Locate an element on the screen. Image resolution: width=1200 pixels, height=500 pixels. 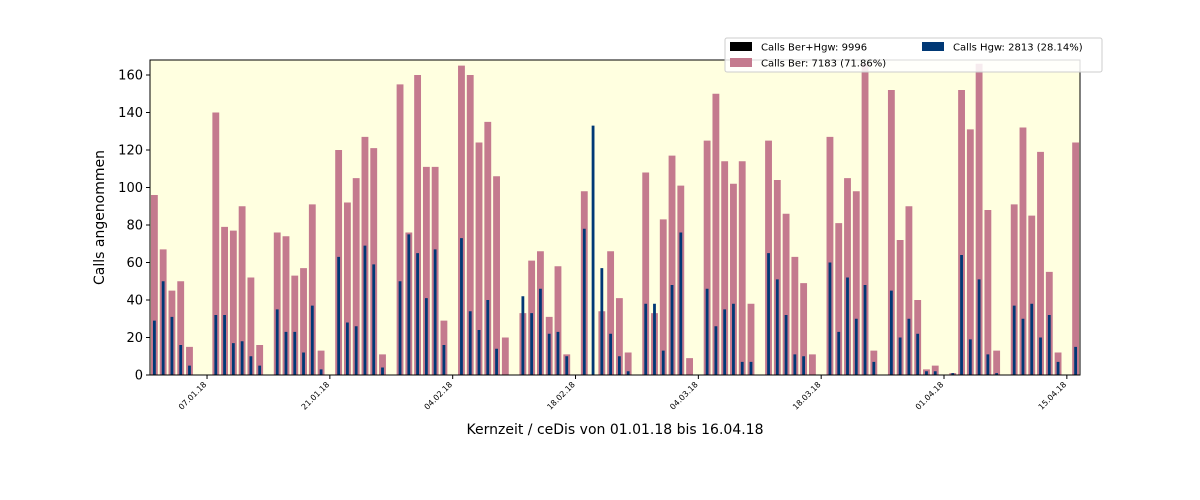
legend-swatch-hgw is located at coordinates (933, 46).